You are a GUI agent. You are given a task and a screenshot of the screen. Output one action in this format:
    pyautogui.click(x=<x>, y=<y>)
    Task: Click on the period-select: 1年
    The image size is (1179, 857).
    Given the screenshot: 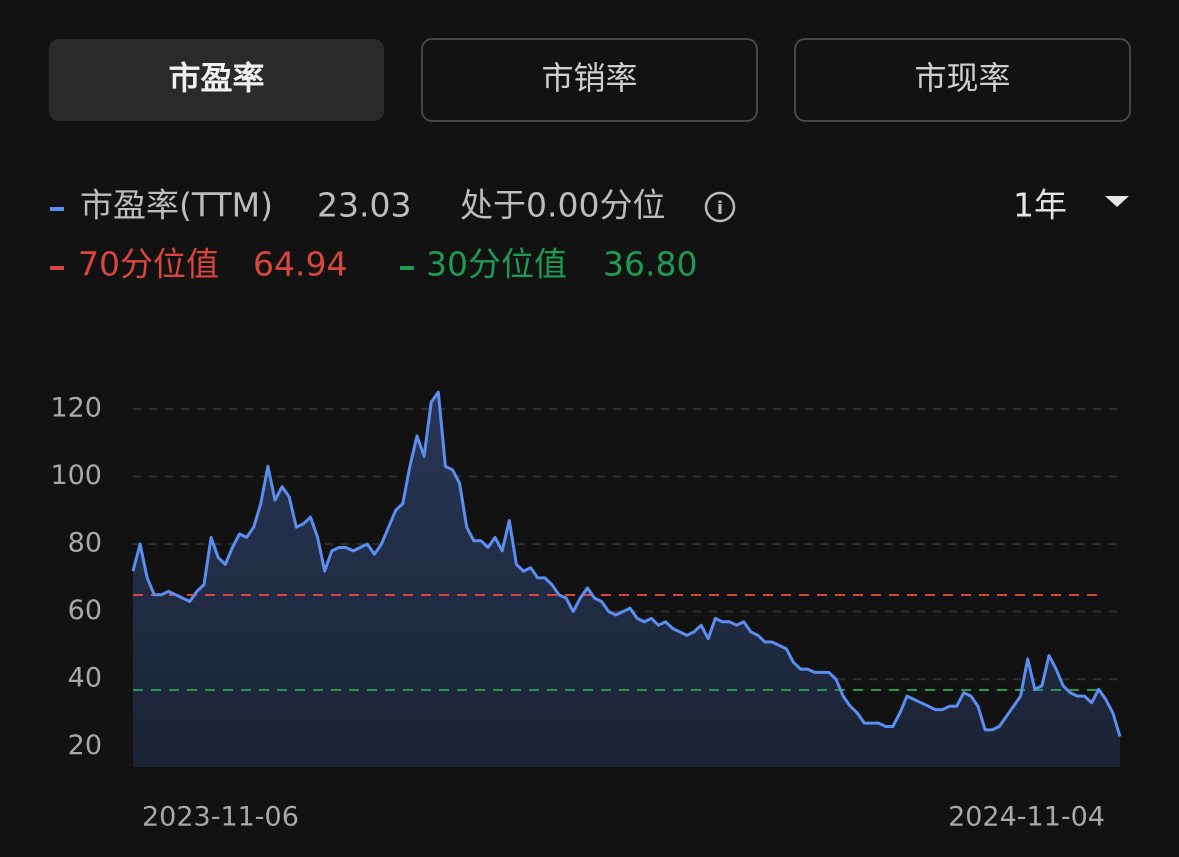 What is the action you would take?
    pyautogui.click(x=1040, y=205)
    